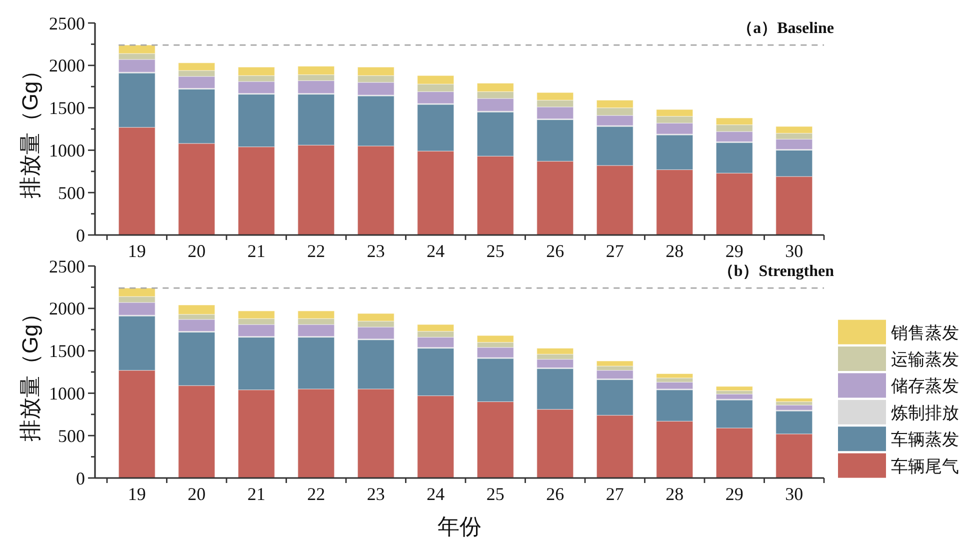 This screenshot has height=542, width=970. Describe the element at coordinates (925, 386) in the screenshot. I see `legend-label: 储存蒸发` at that location.